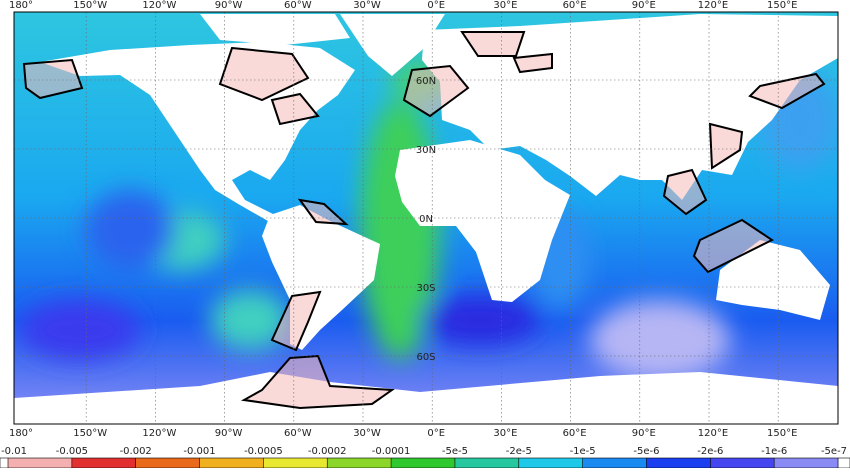 The height and width of the screenshot is (472, 850). Describe the element at coordinates (72, 451) in the screenshot. I see `colorbar-label: -0.005` at that location.